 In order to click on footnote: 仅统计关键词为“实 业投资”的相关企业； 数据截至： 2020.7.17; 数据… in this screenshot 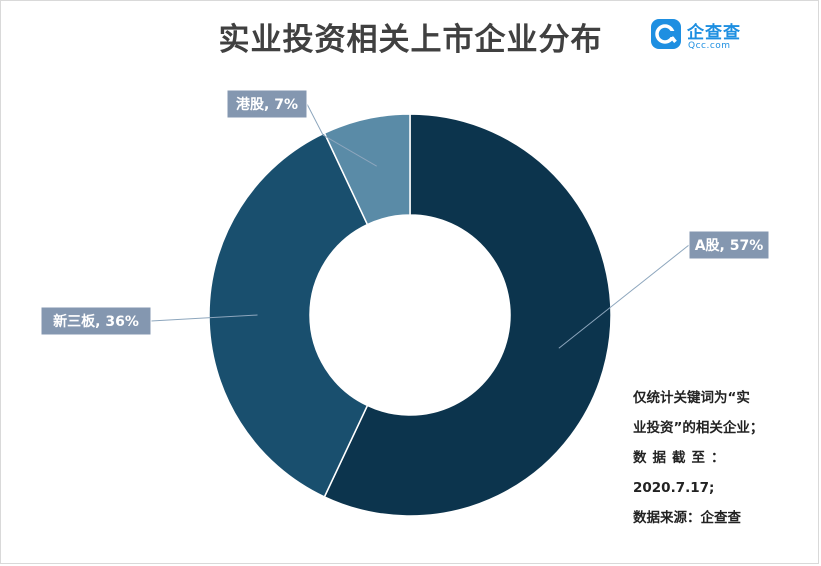, I will do `click(708, 458)`.